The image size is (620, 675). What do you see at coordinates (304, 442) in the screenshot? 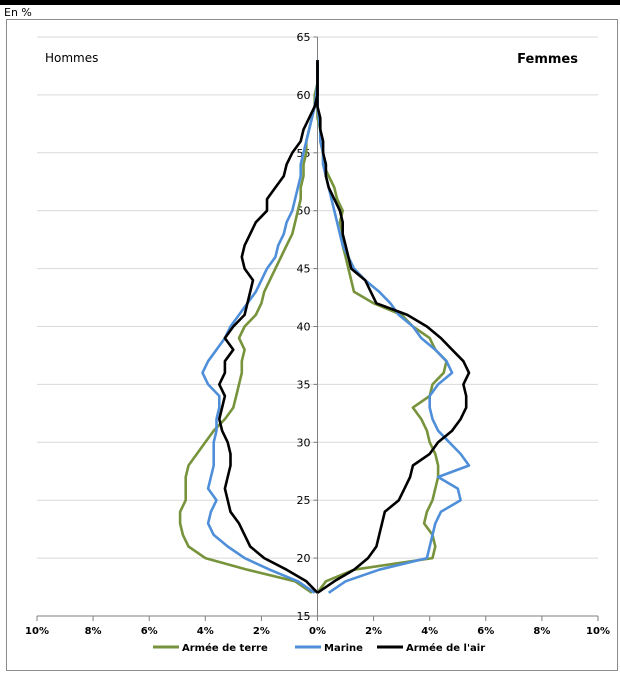
I see `y-tick-label: 30` at bounding box center [304, 442].